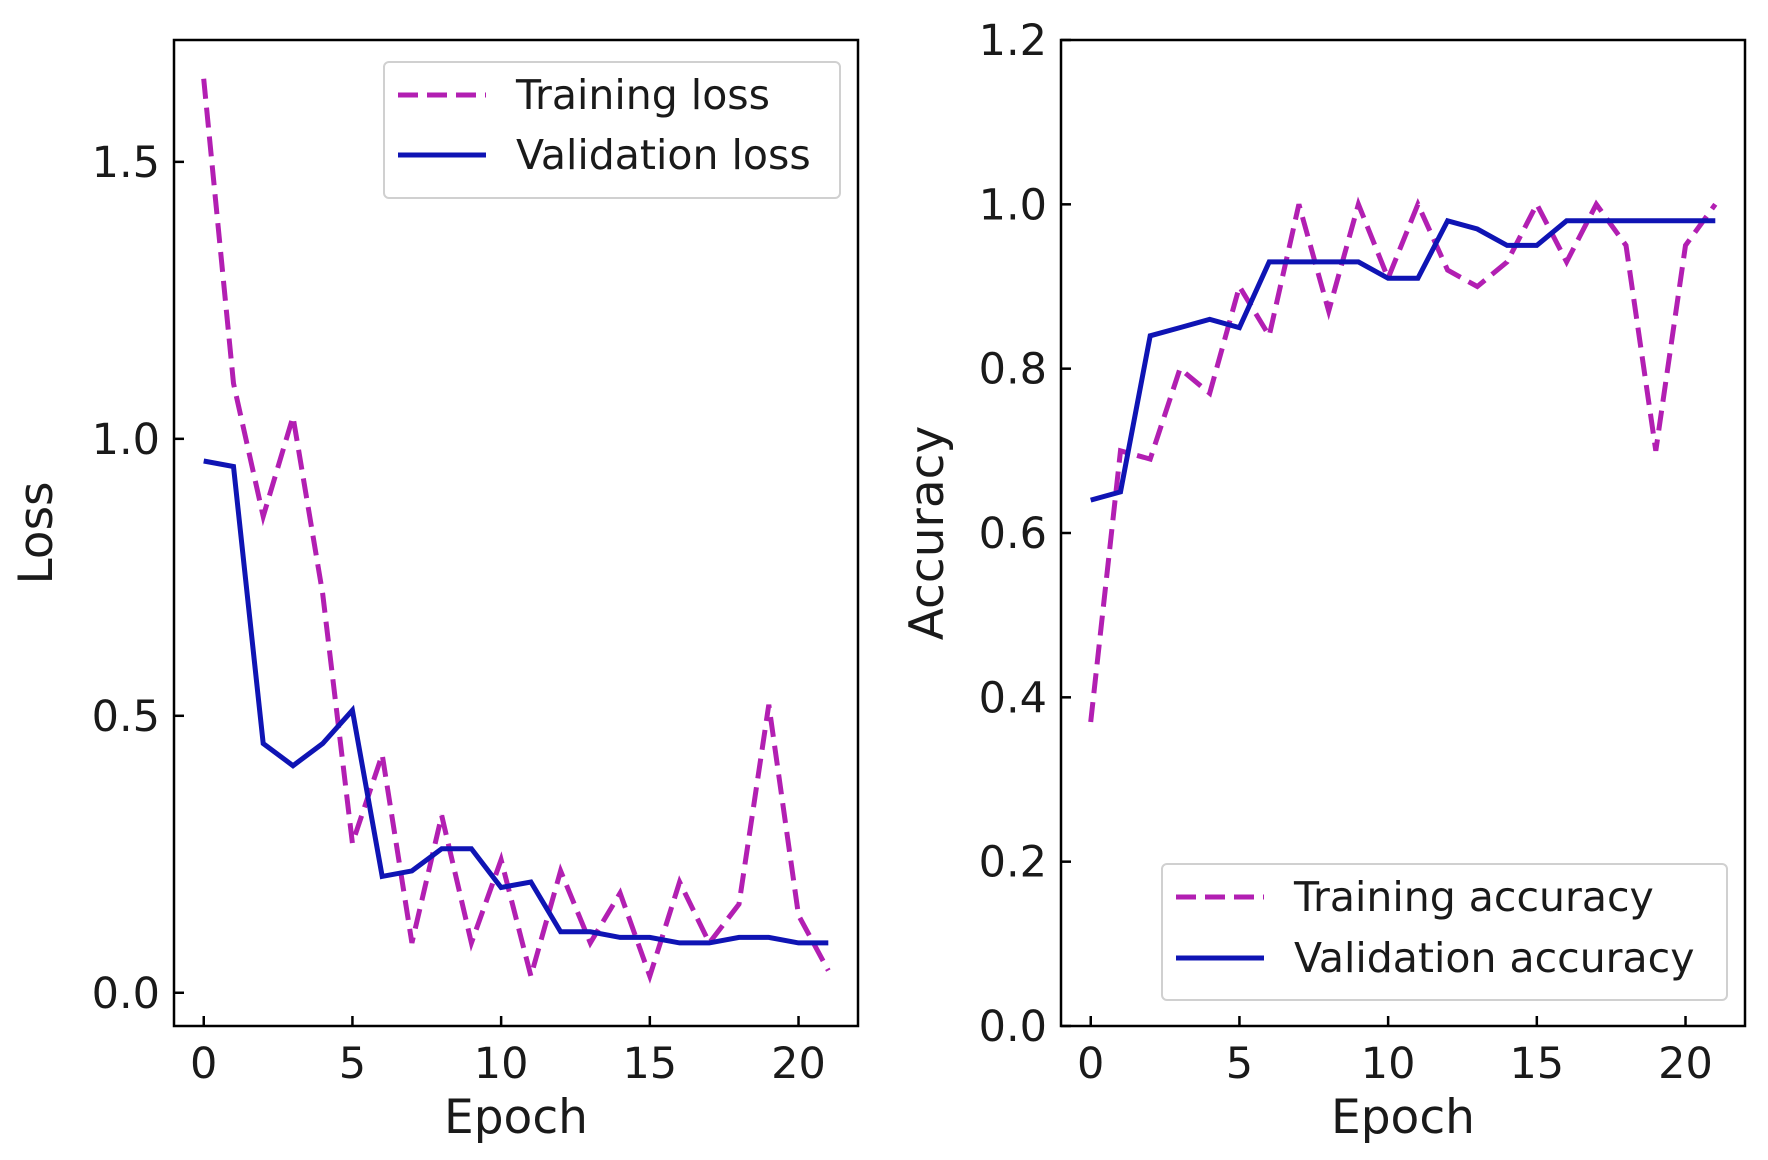  I want to click on loss-x-axis-label: Epoch, so click(516, 1117).